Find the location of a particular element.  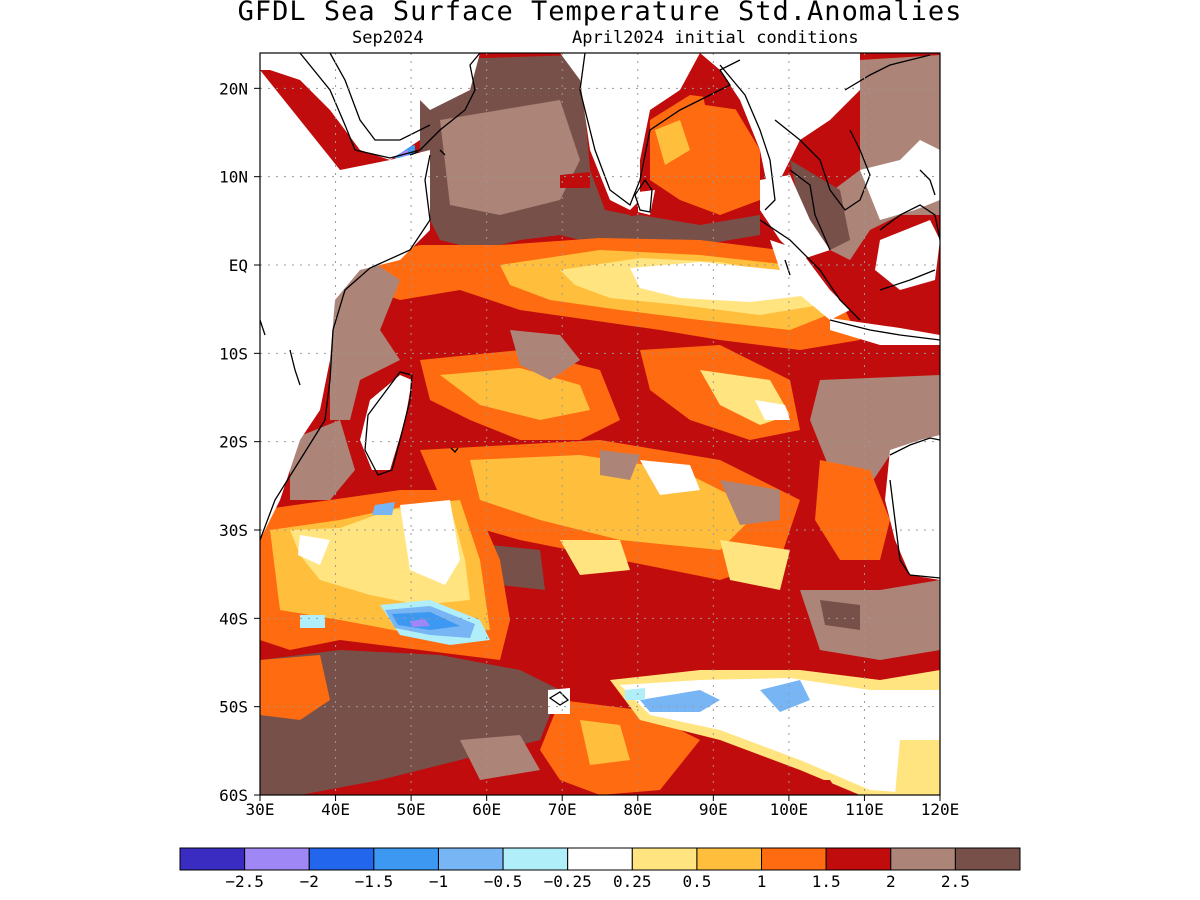

latitude-axis: 20N 10N EQ 10S 20S 30S 40S 50S 60S is located at coordinates (239, 442).